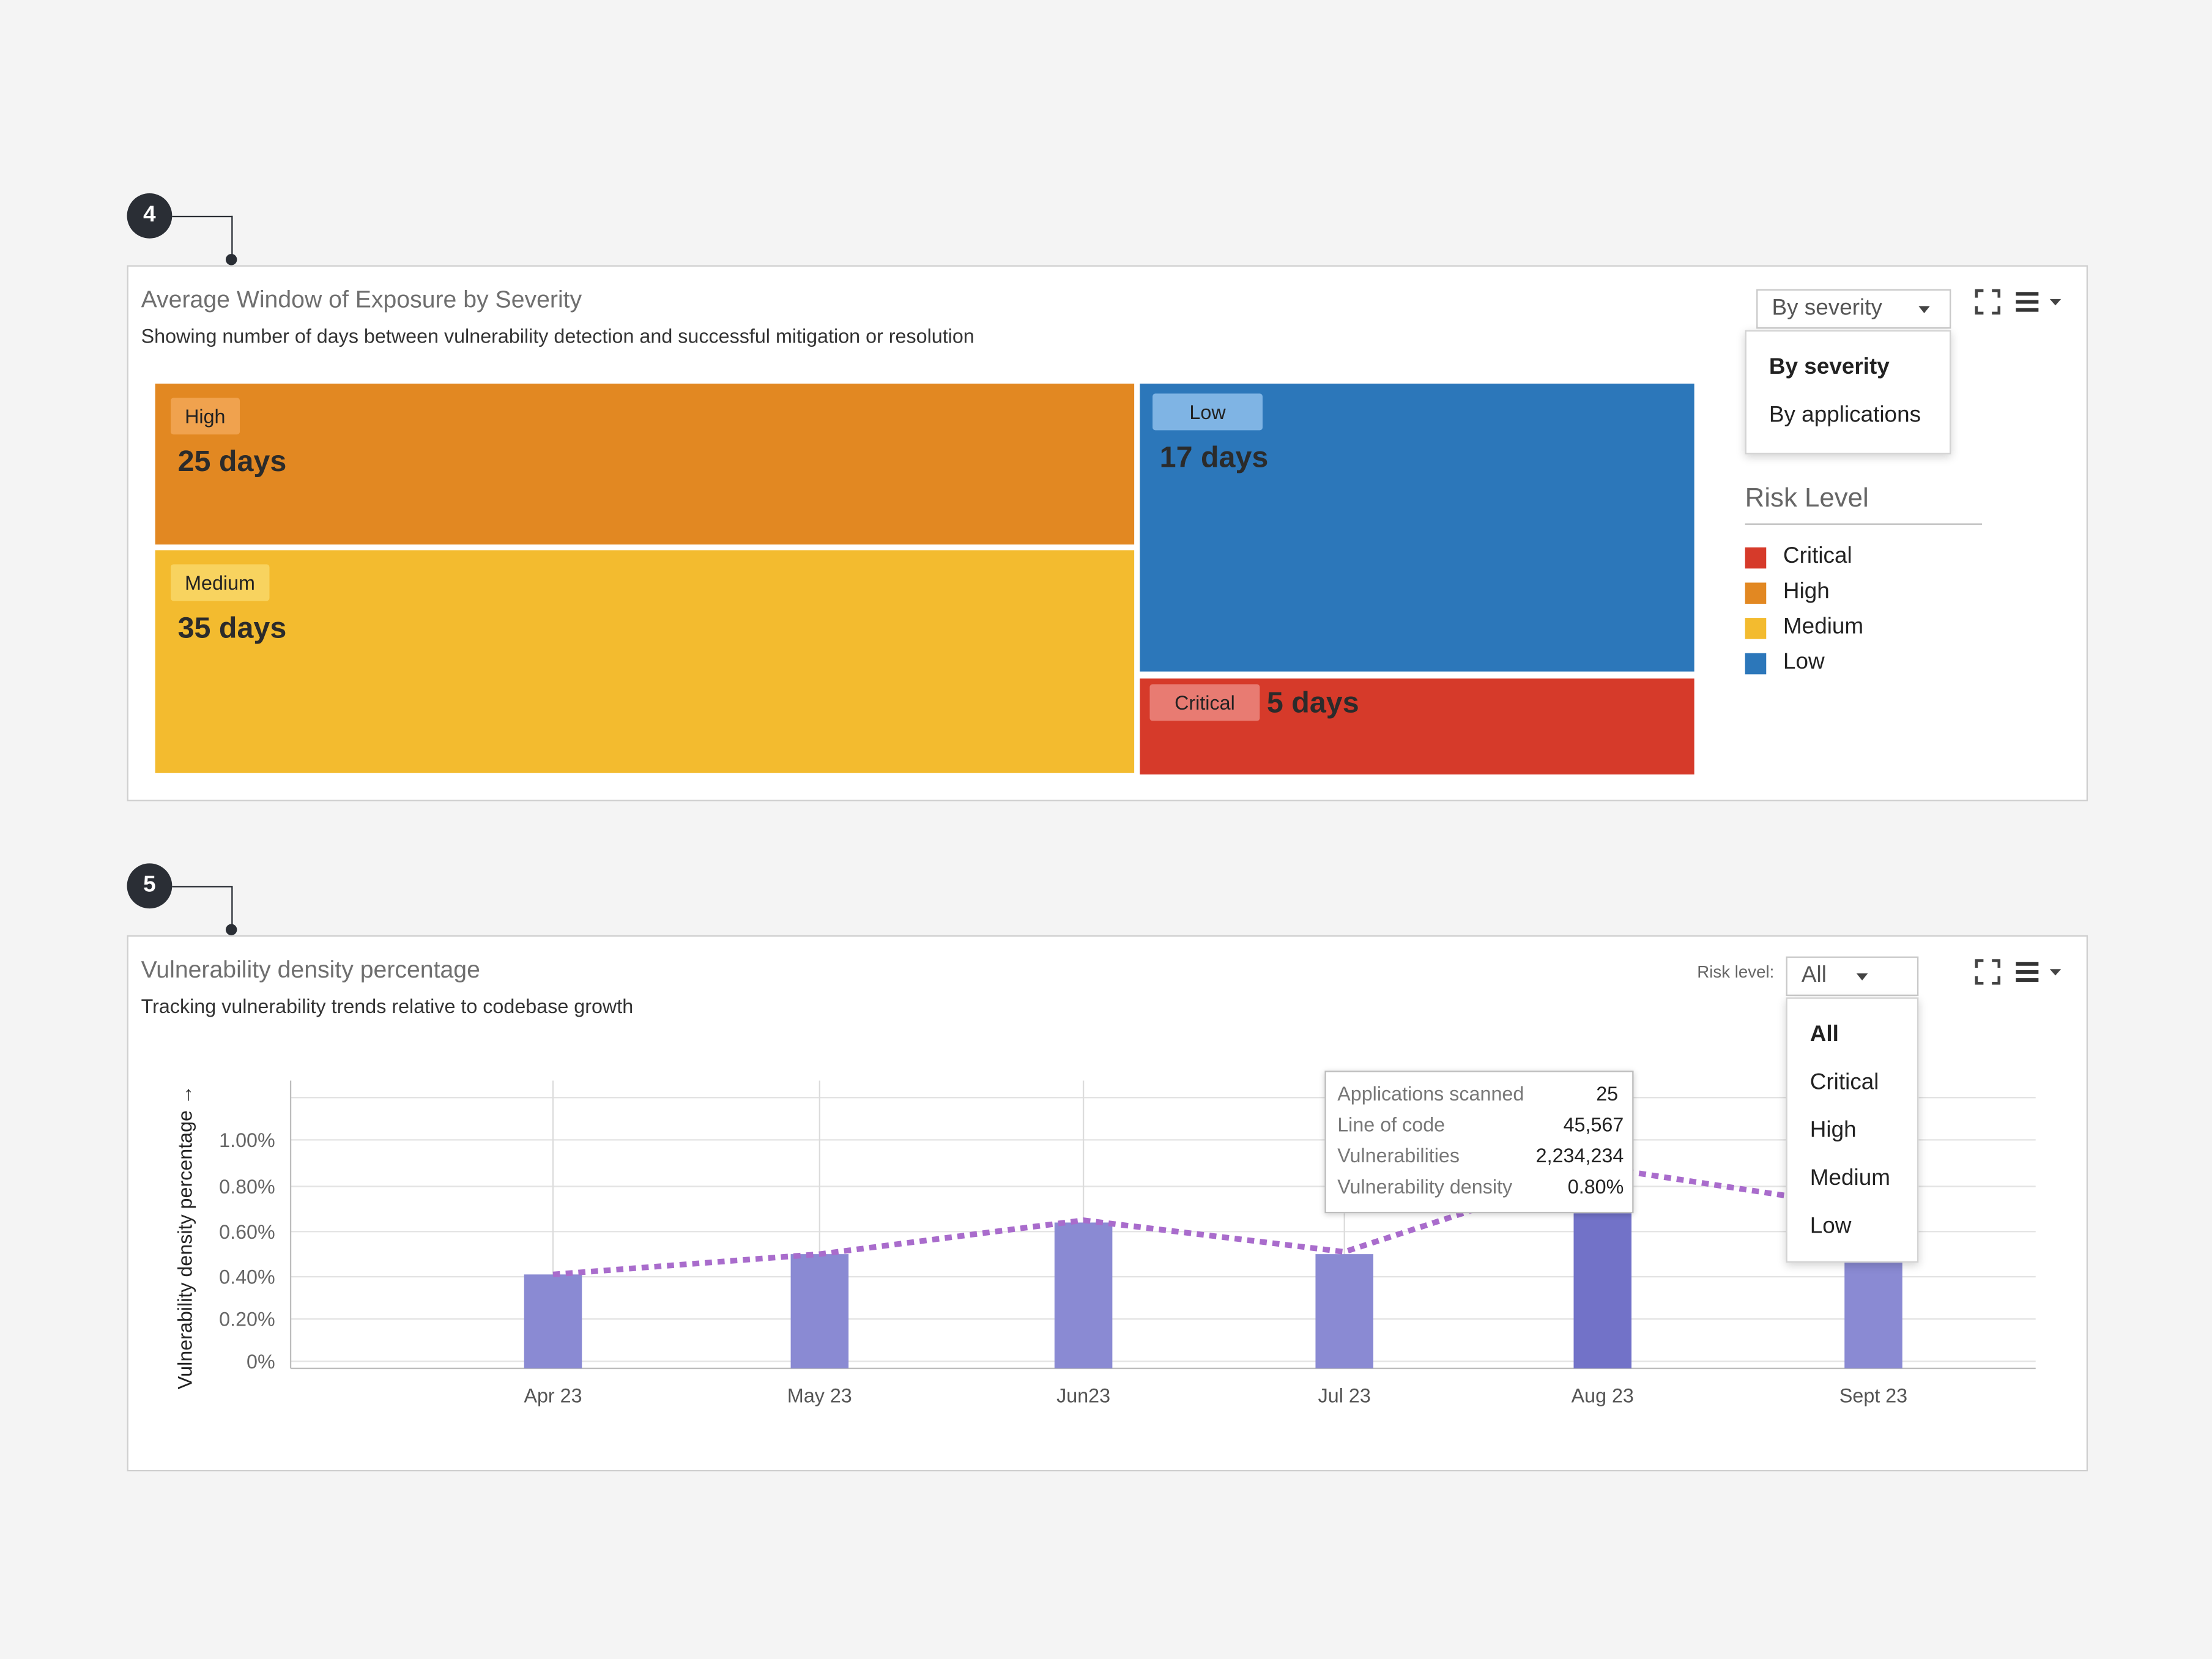  I want to click on tooltip-row: Applications scanned 25, so click(1480, 1096).